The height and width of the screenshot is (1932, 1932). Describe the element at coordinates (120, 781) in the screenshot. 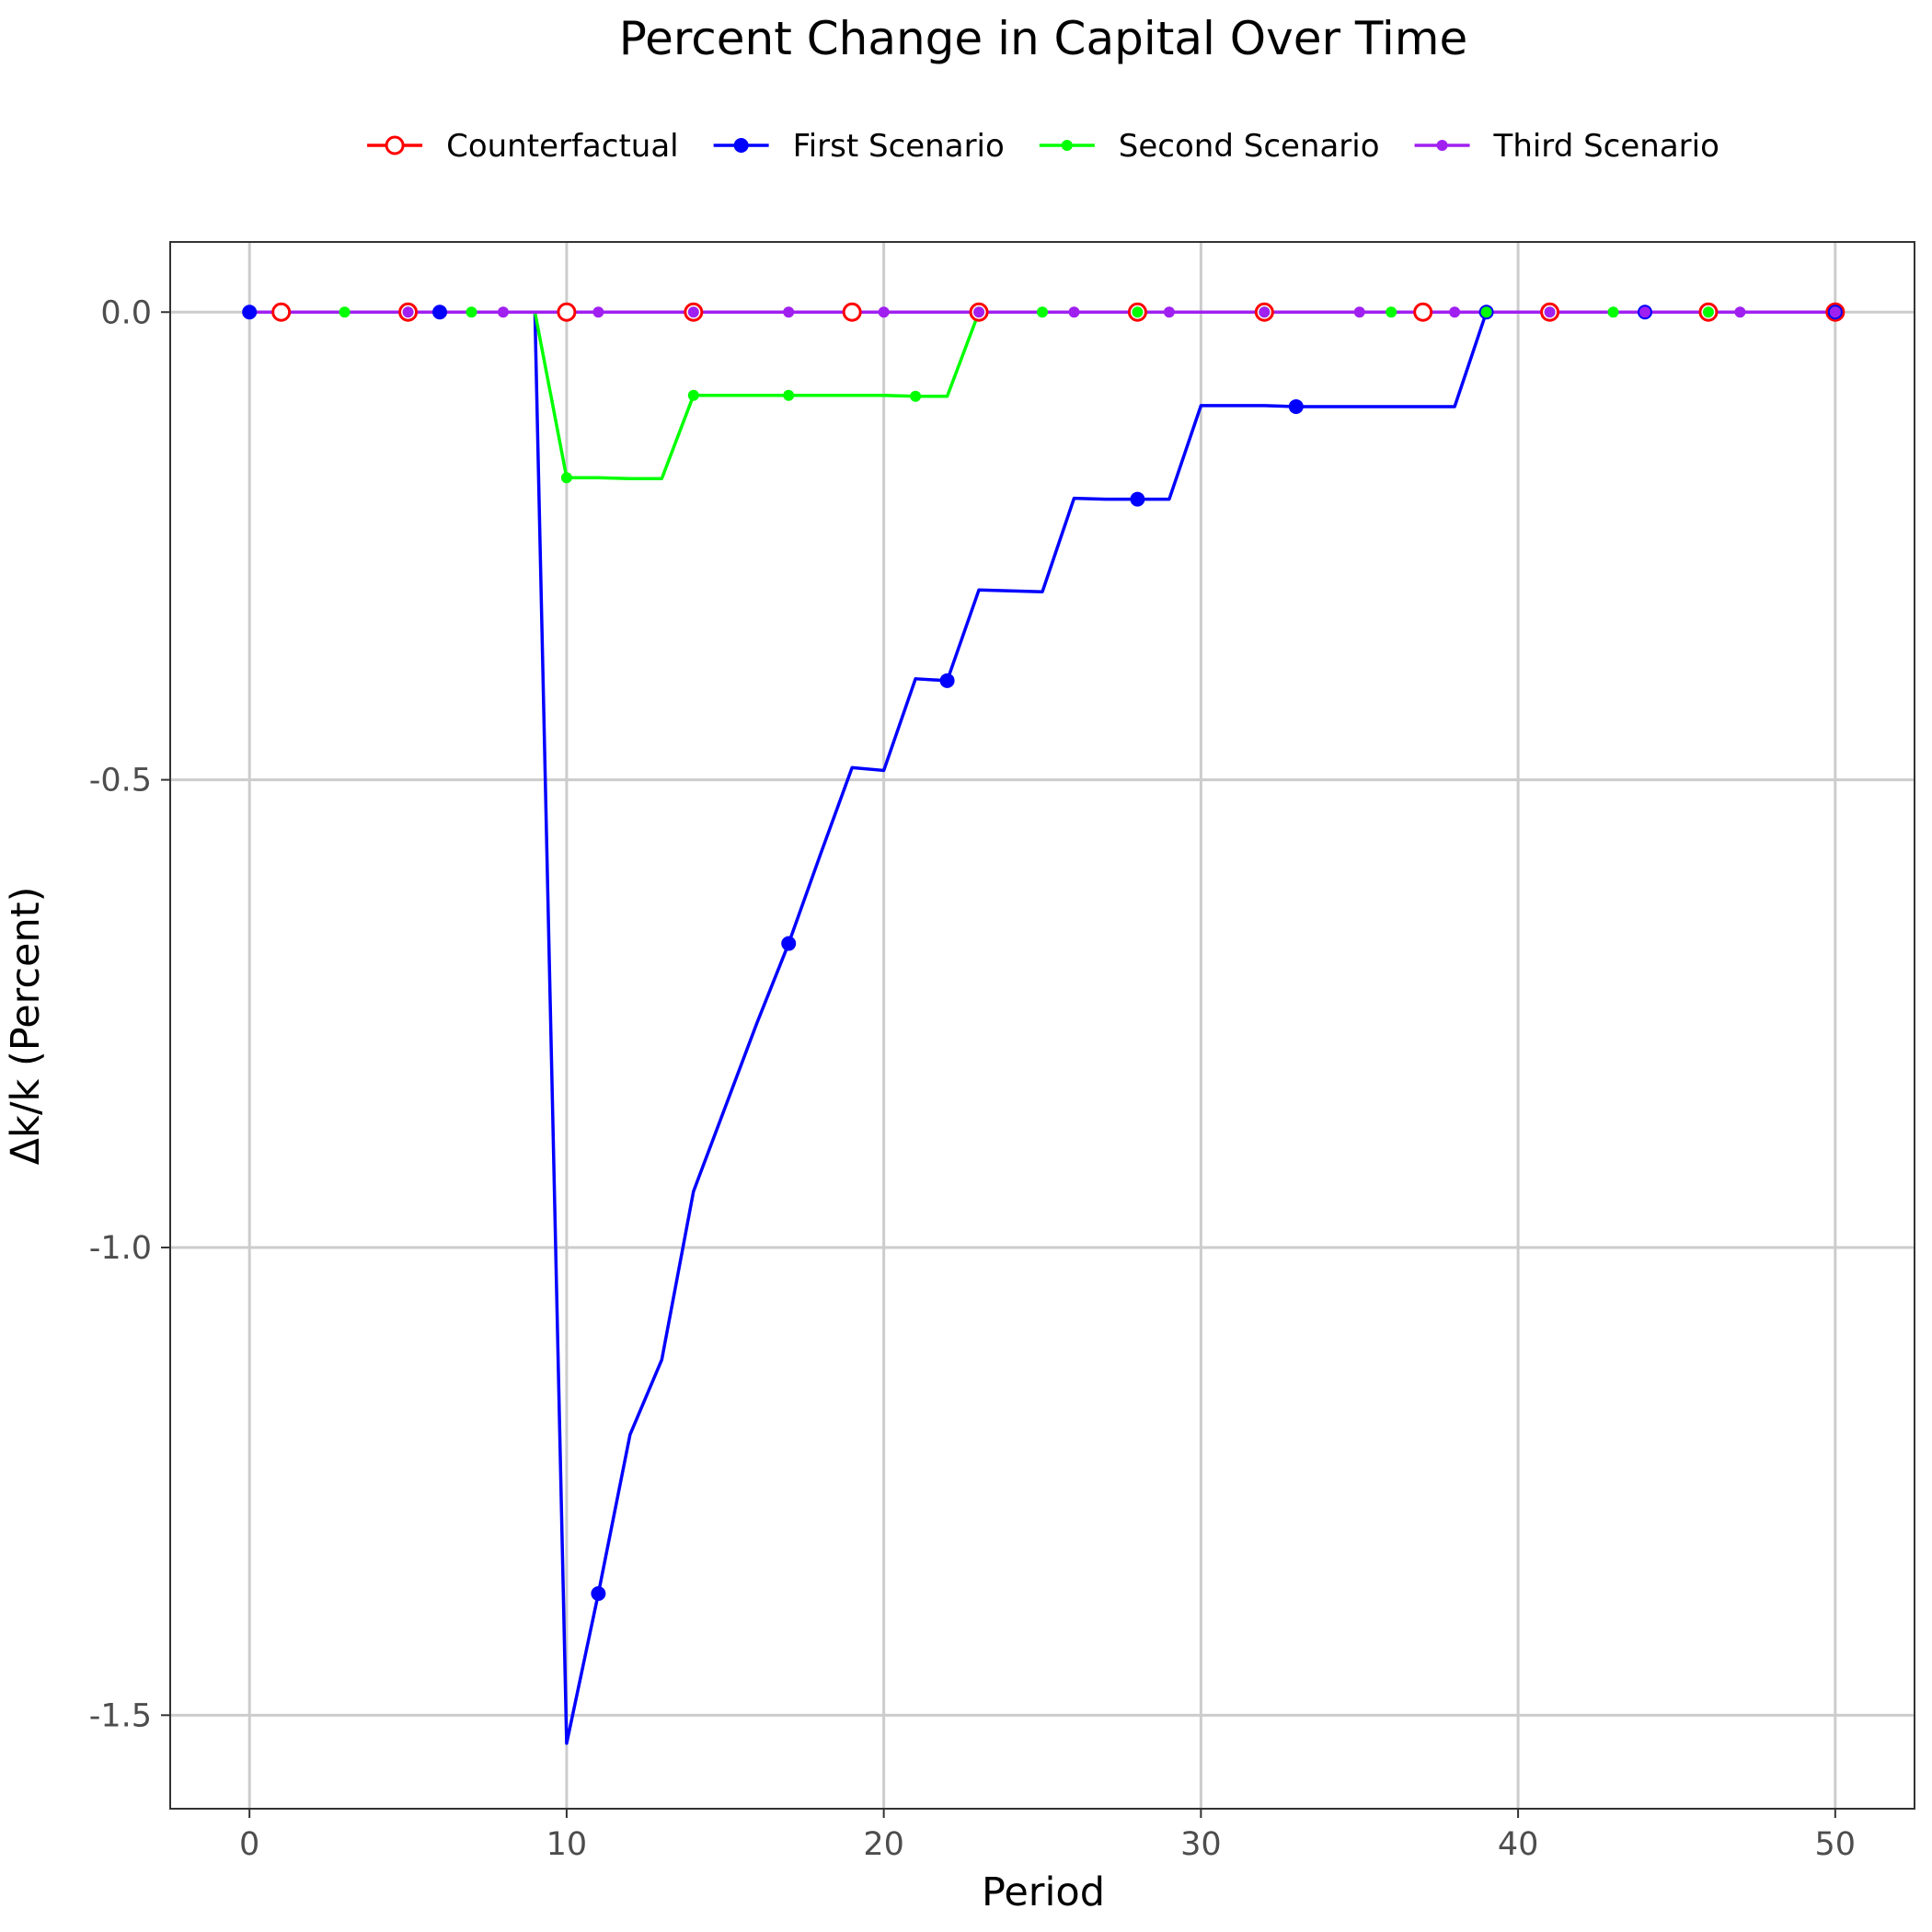

I see `y-tick-label: -0.5` at that location.